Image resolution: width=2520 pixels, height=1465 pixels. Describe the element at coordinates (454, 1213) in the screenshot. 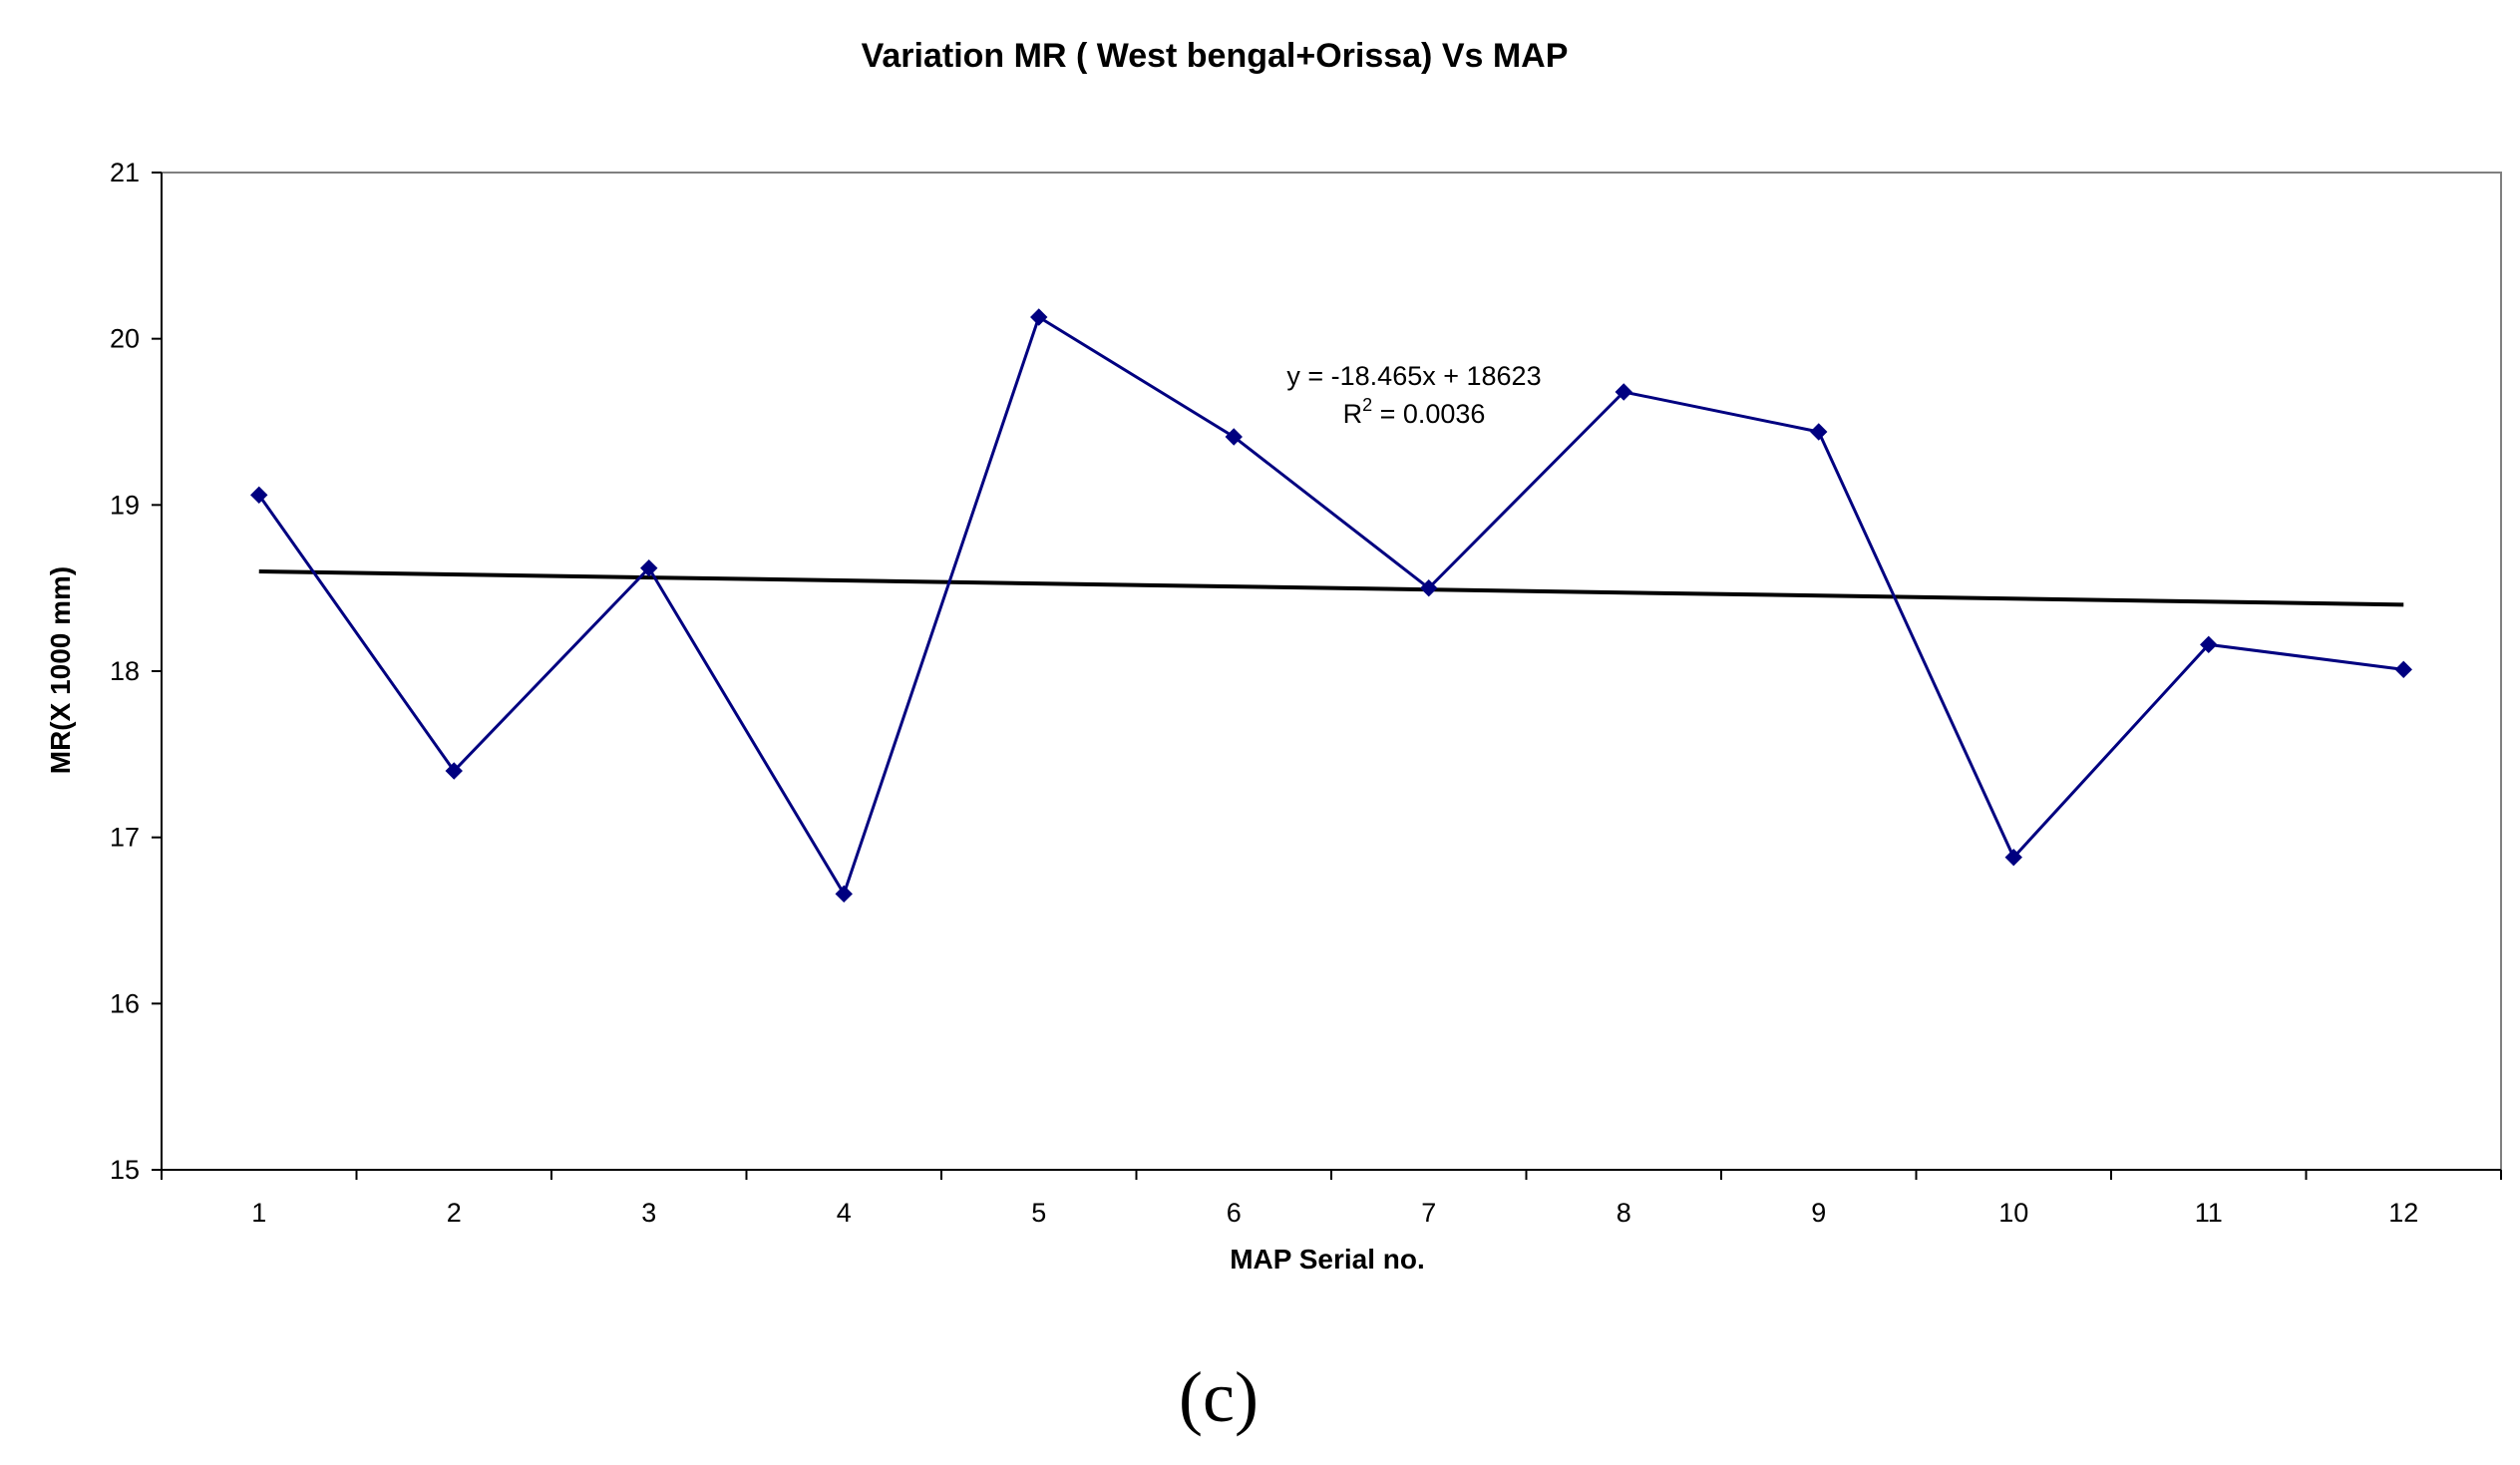

I see `x-tick-label: 2` at that location.